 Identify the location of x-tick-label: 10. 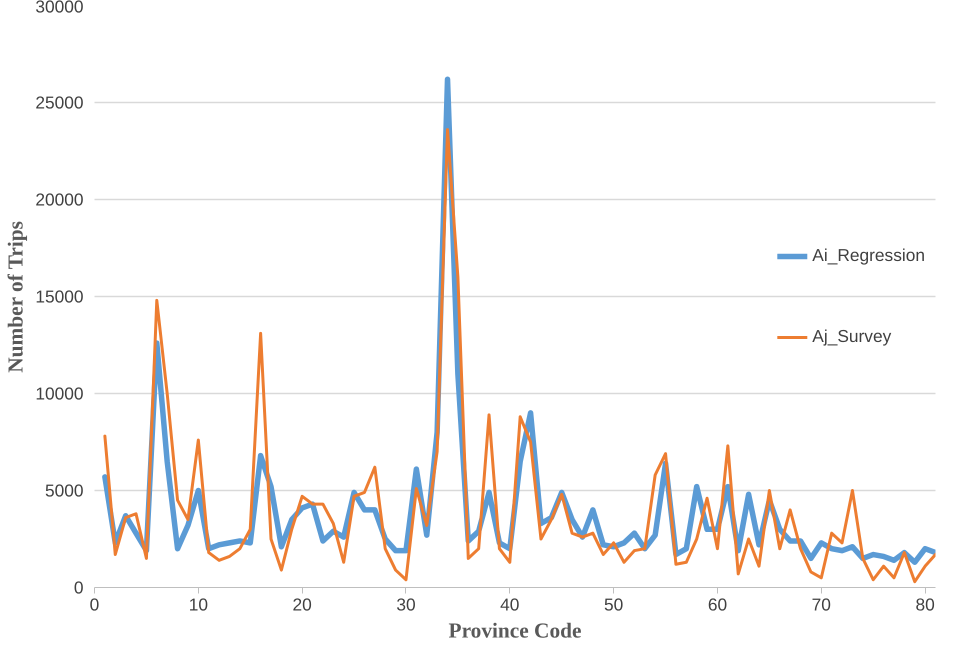
(198, 604).